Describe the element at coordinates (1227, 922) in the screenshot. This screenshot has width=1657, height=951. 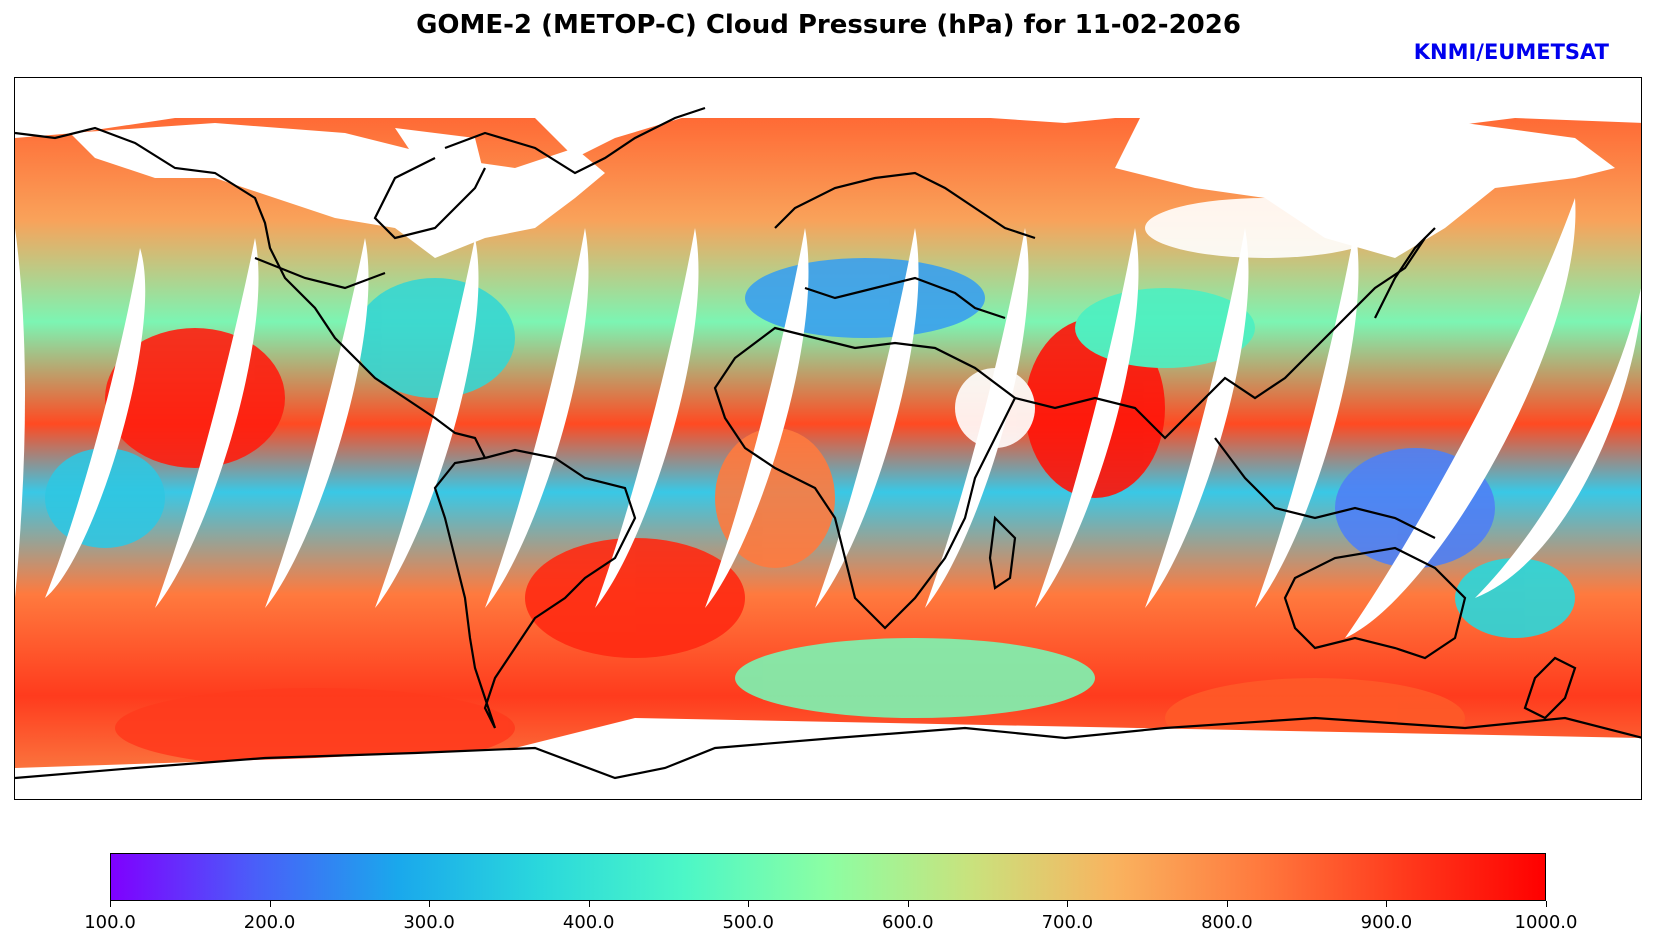
I see `colorbar-tick-label: 800.0` at that location.